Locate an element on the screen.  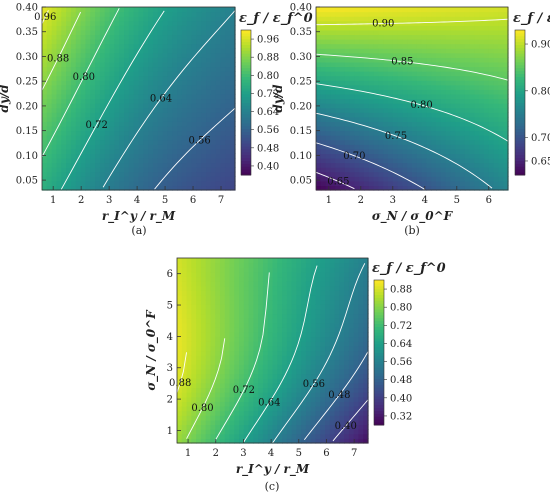
colorbar-segment is located at coordinates (520, 130).